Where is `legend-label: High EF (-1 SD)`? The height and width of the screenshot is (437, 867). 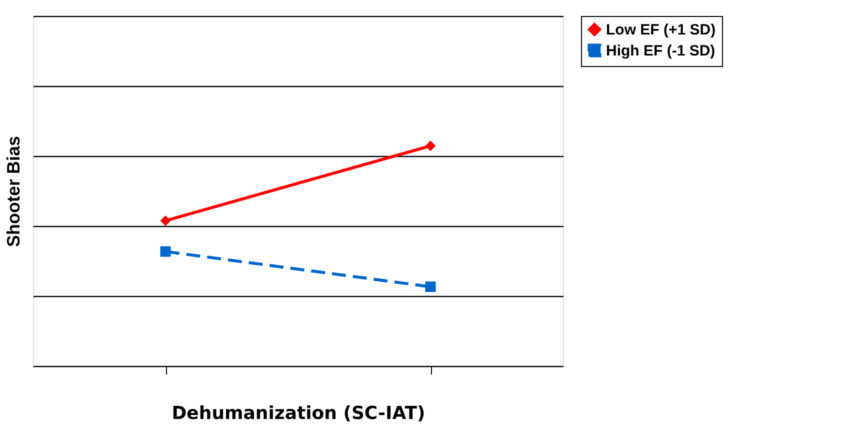 legend-label: High EF (-1 SD) is located at coordinates (661, 51).